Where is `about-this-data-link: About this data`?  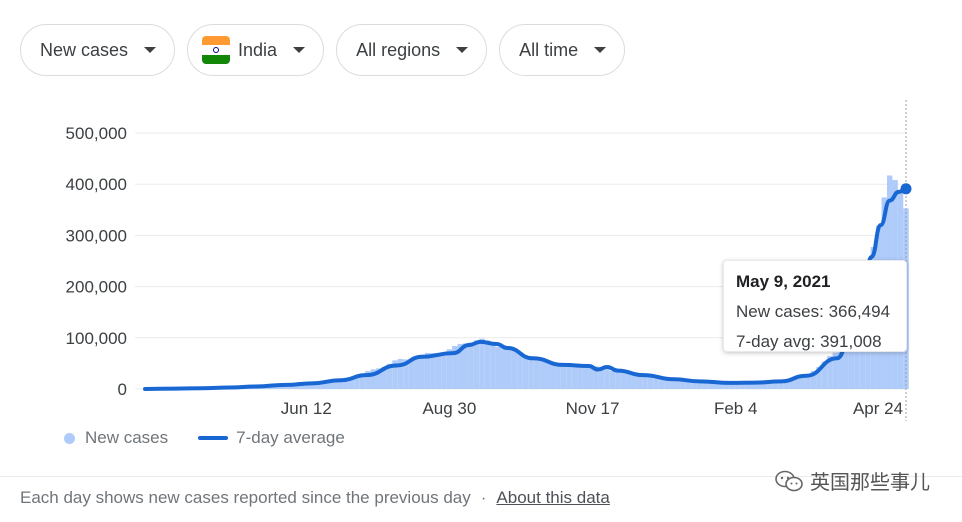
about-this-data-link: About this data is located at coordinates (553, 497).